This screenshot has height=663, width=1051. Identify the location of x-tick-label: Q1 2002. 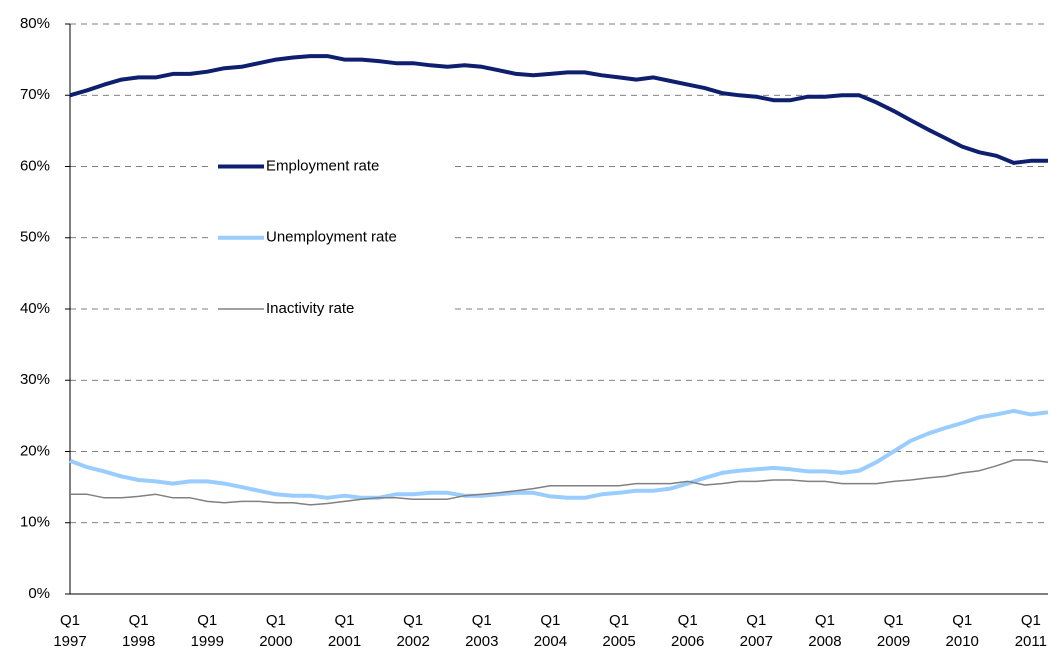
(413, 631).